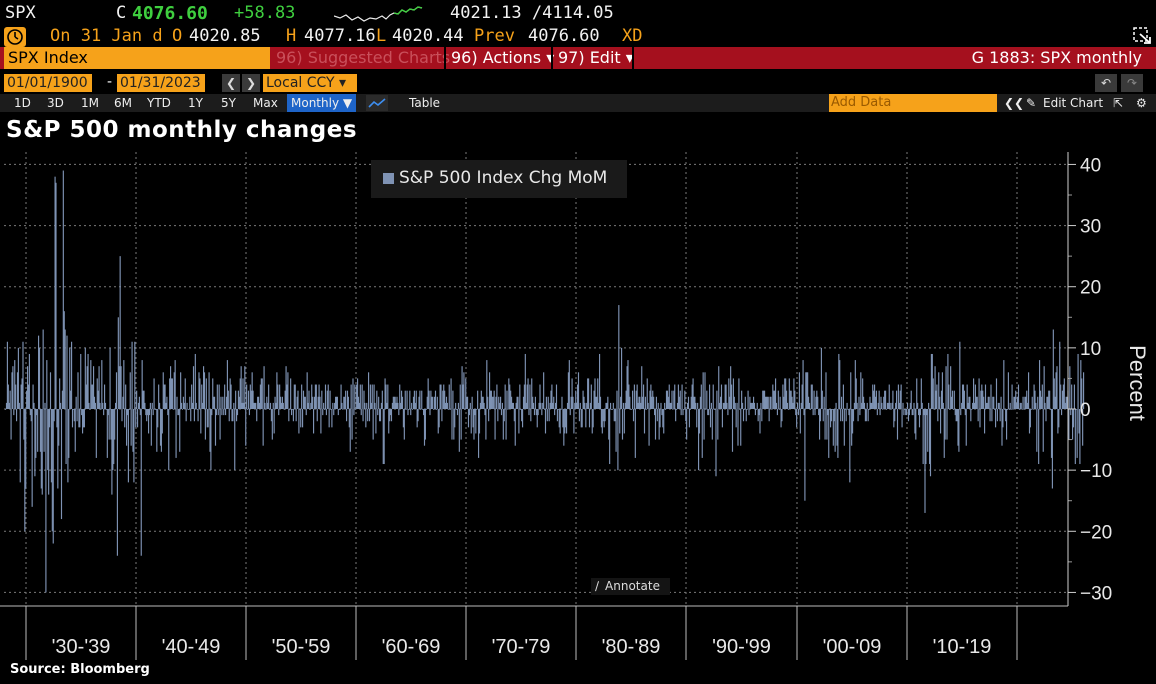 This screenshot has height=684, width=1156. Describe the element at coordinates (425, 103) in the screenshot. I see `table-button: Table` at that location.